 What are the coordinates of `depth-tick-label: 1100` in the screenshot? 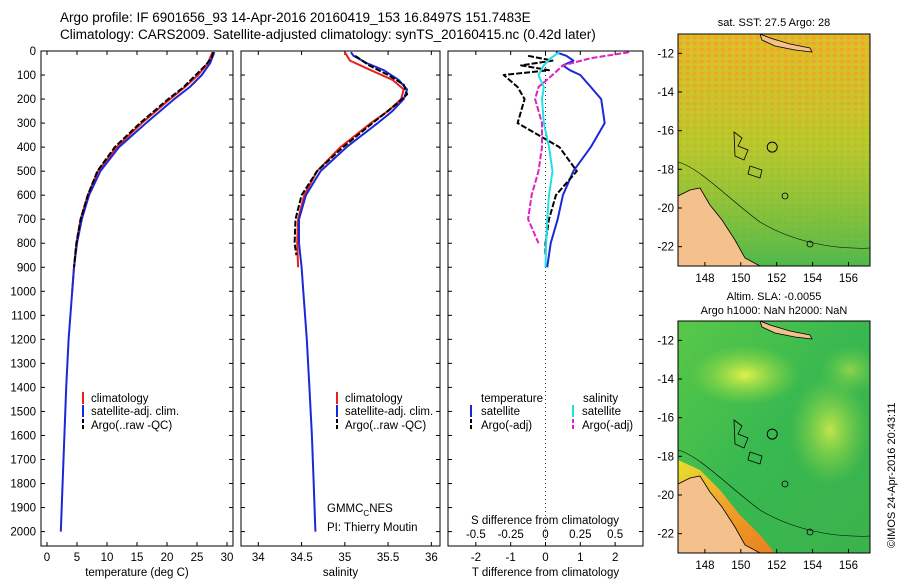 It's located at (23, 316).